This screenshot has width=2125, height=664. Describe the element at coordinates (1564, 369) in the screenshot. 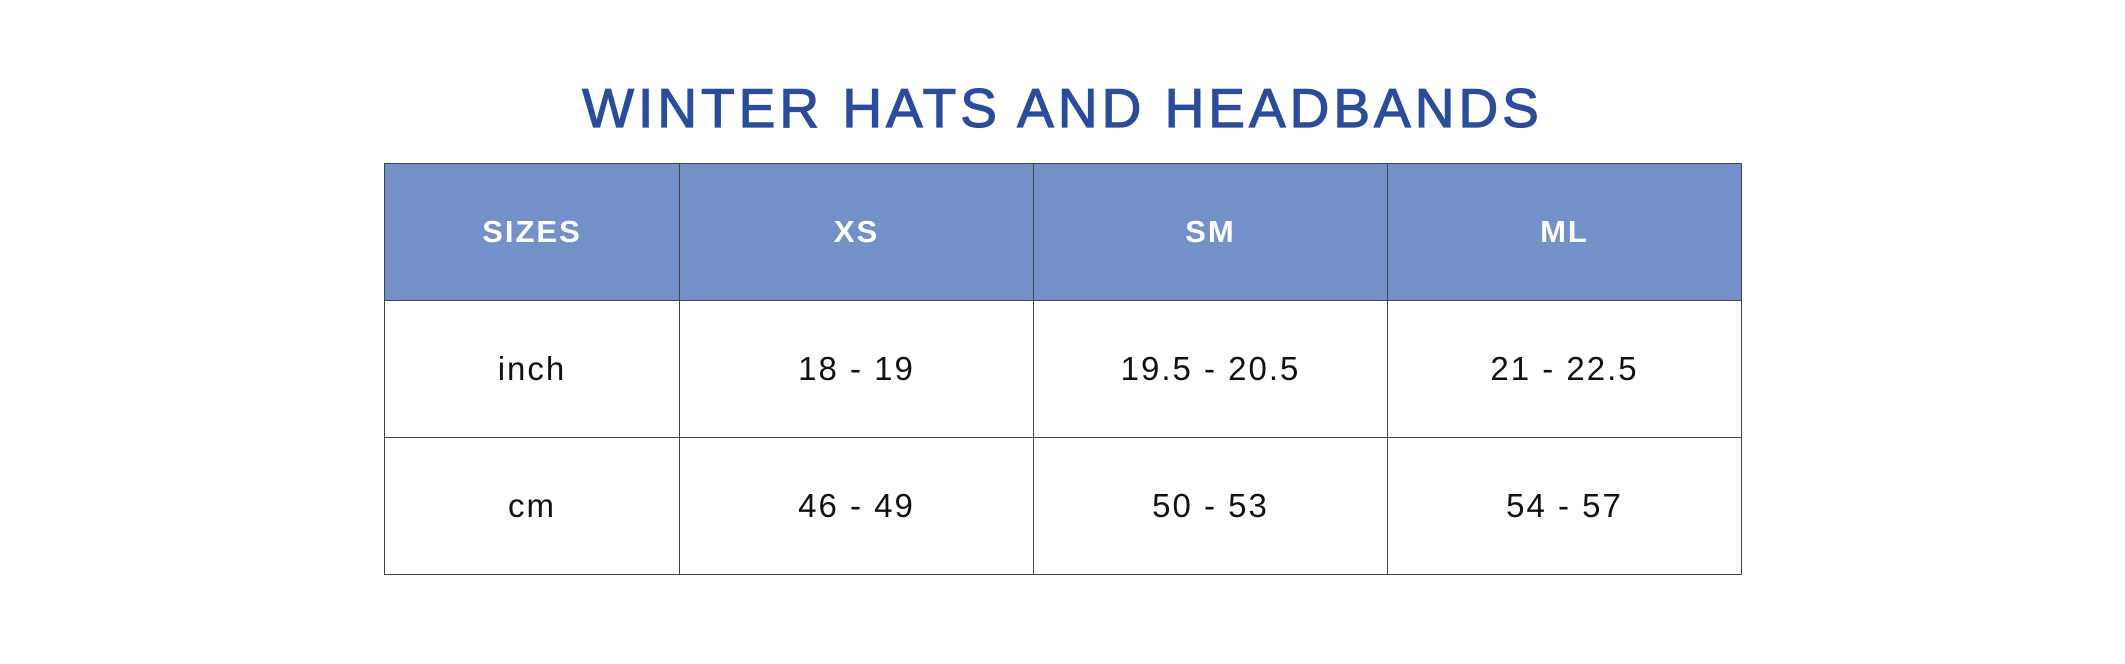

I see `table-cell: 21 - 22.5` at that location.